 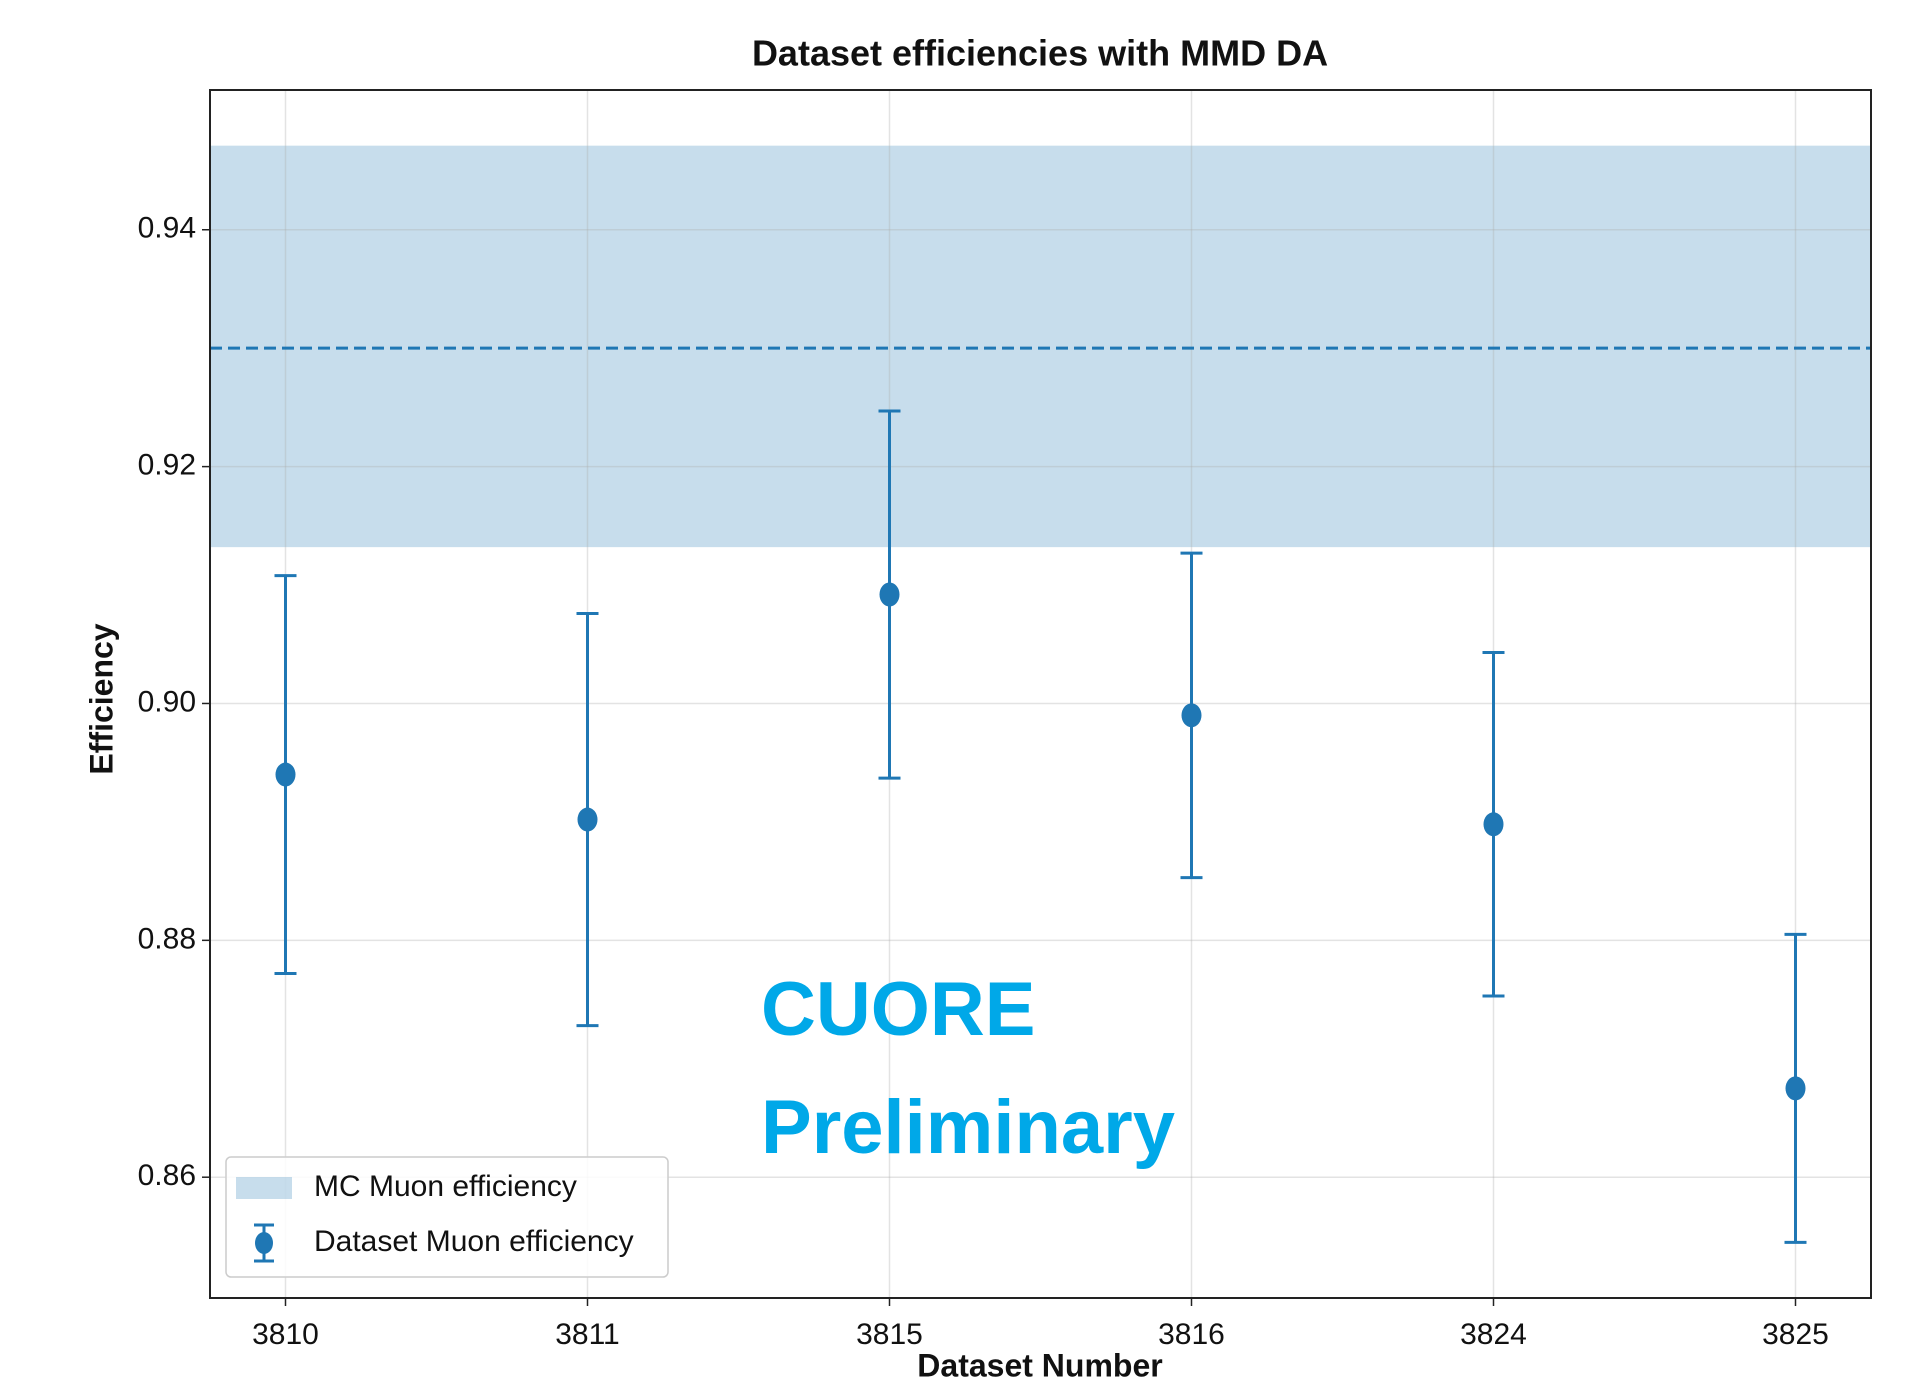 What do you see at coordinates (167, 701) in the screenshot?
I see `y-tick-label: 0.90` at bounding box center [167, 701].